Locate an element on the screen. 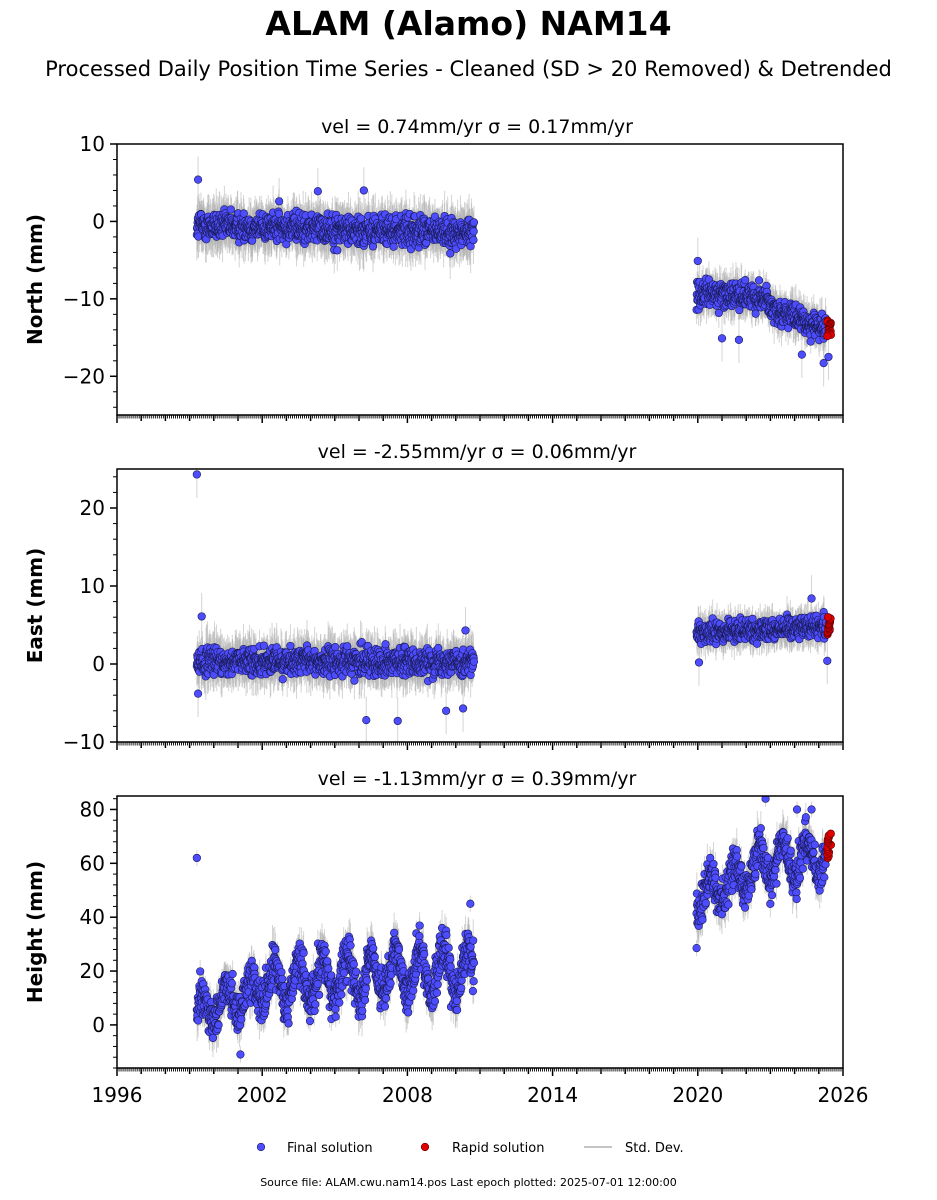  rapid-point is located at coordinates (827, 336).